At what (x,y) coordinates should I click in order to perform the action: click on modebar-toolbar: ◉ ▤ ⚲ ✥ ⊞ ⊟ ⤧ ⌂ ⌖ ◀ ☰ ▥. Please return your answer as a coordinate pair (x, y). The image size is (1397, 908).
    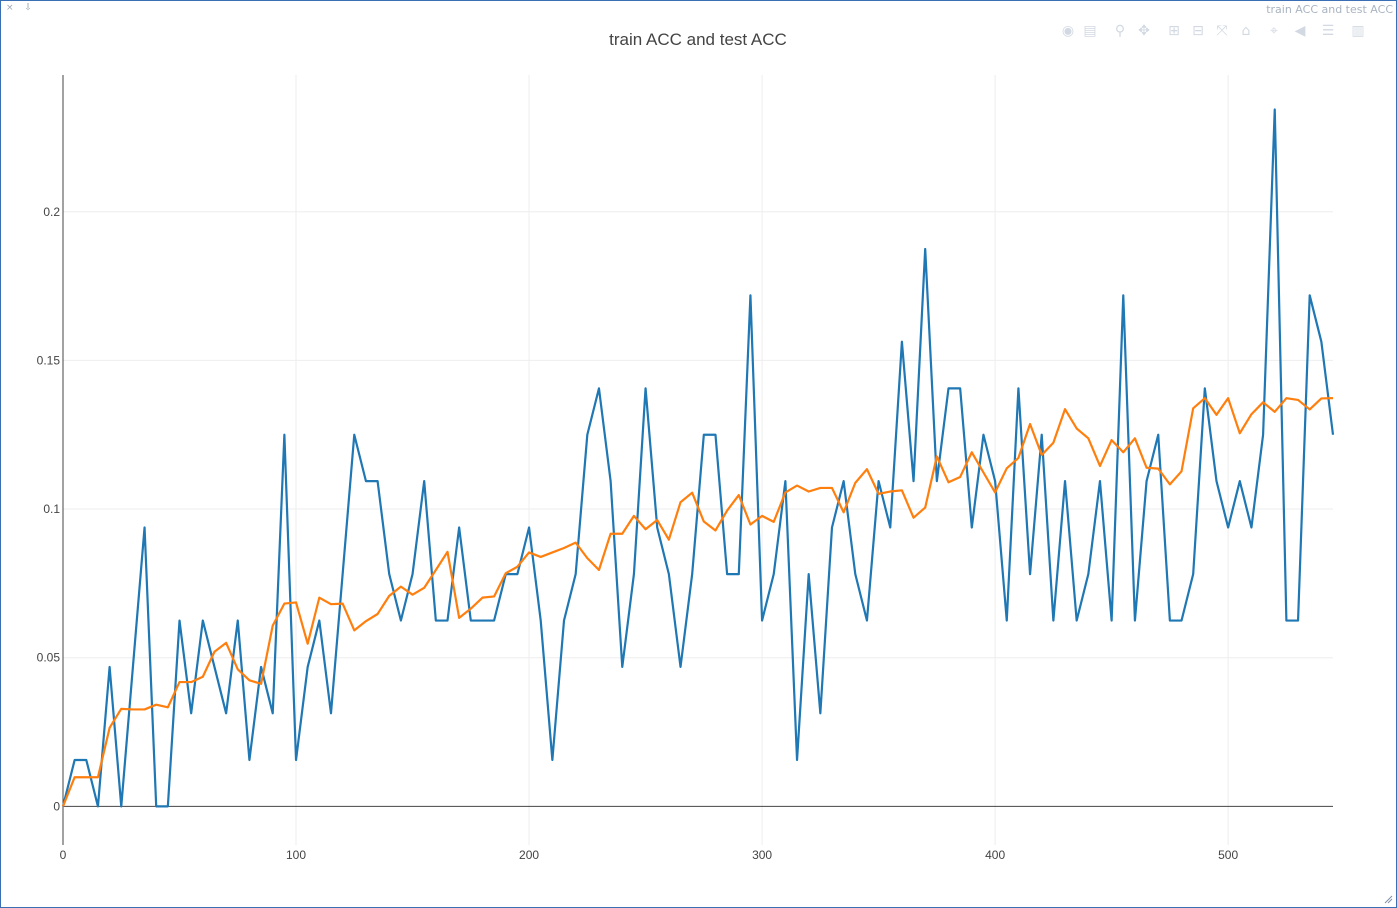
    Looking at the image, I should click on (1224, 31).